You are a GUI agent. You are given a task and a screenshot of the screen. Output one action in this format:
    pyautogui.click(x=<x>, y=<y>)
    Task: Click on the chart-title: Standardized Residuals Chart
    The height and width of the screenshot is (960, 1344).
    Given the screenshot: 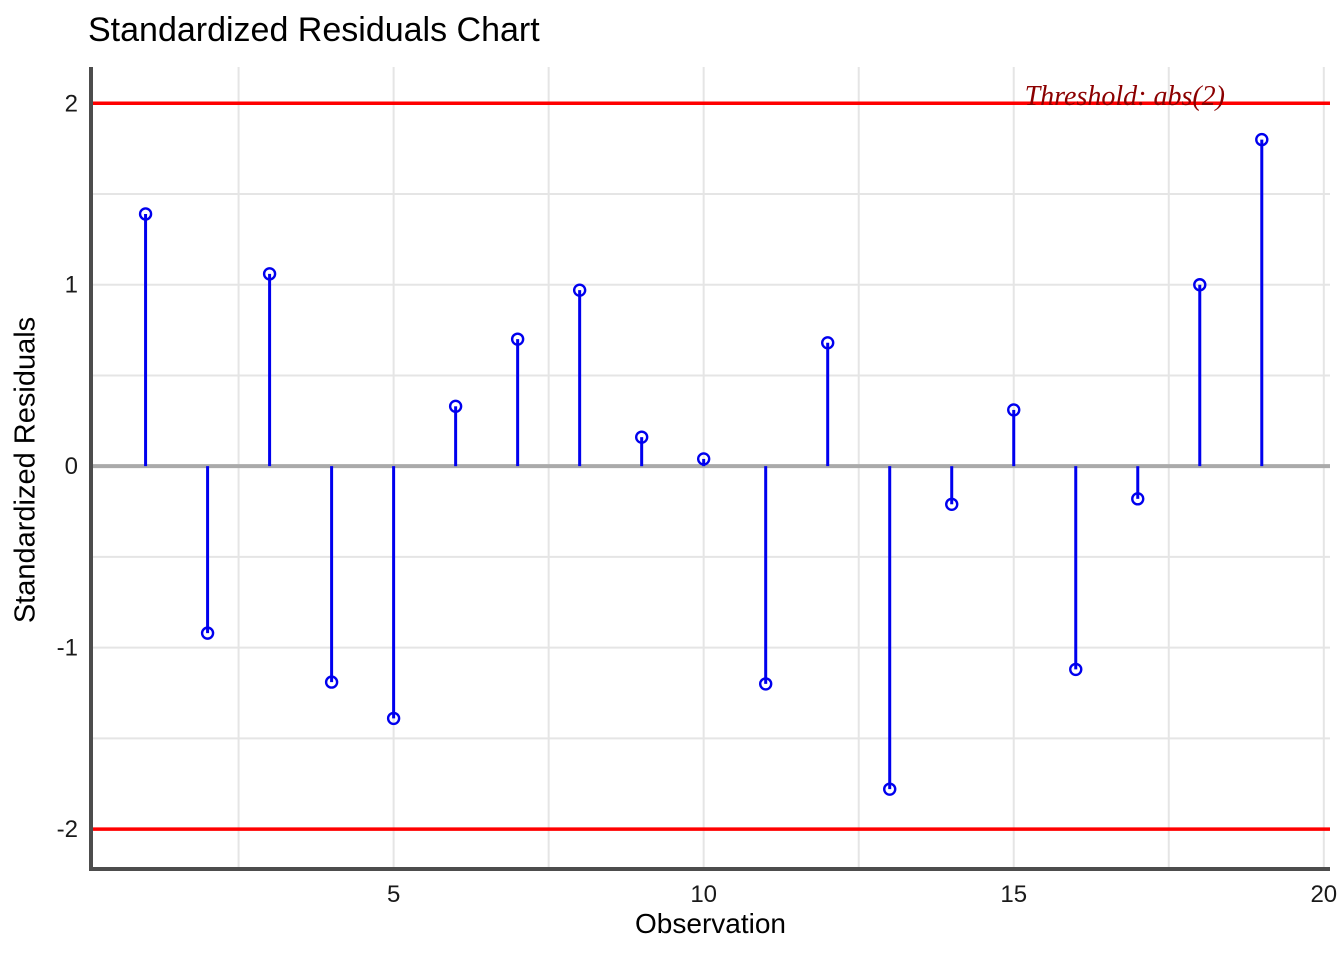 What is the action you would take?
    pyautogui.click(x=314, y=30)
    